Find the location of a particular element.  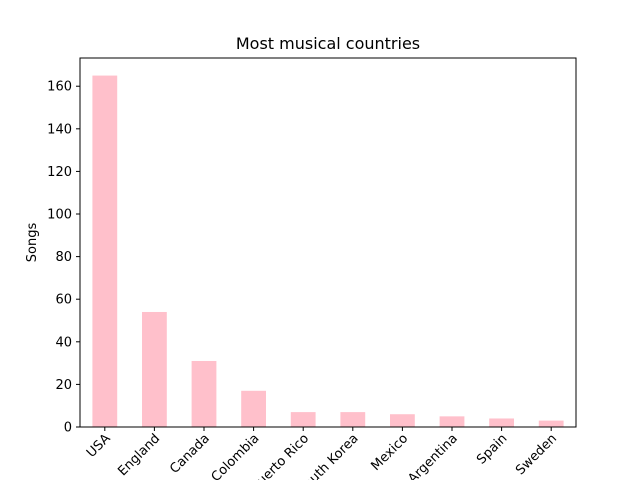

x-tick-label: Argentina is located at coordinates (432, 455).